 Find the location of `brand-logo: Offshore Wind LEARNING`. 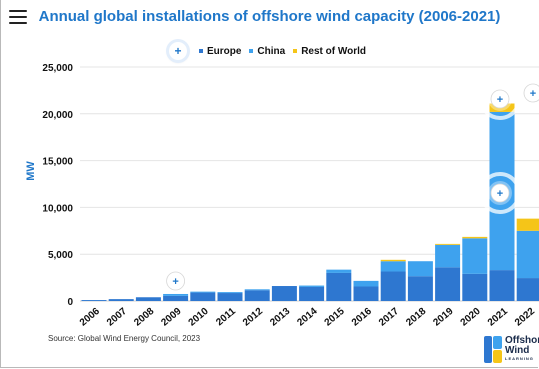

brand-logo: Offshore Wind LEARNING is located at coordinates (511, 350).